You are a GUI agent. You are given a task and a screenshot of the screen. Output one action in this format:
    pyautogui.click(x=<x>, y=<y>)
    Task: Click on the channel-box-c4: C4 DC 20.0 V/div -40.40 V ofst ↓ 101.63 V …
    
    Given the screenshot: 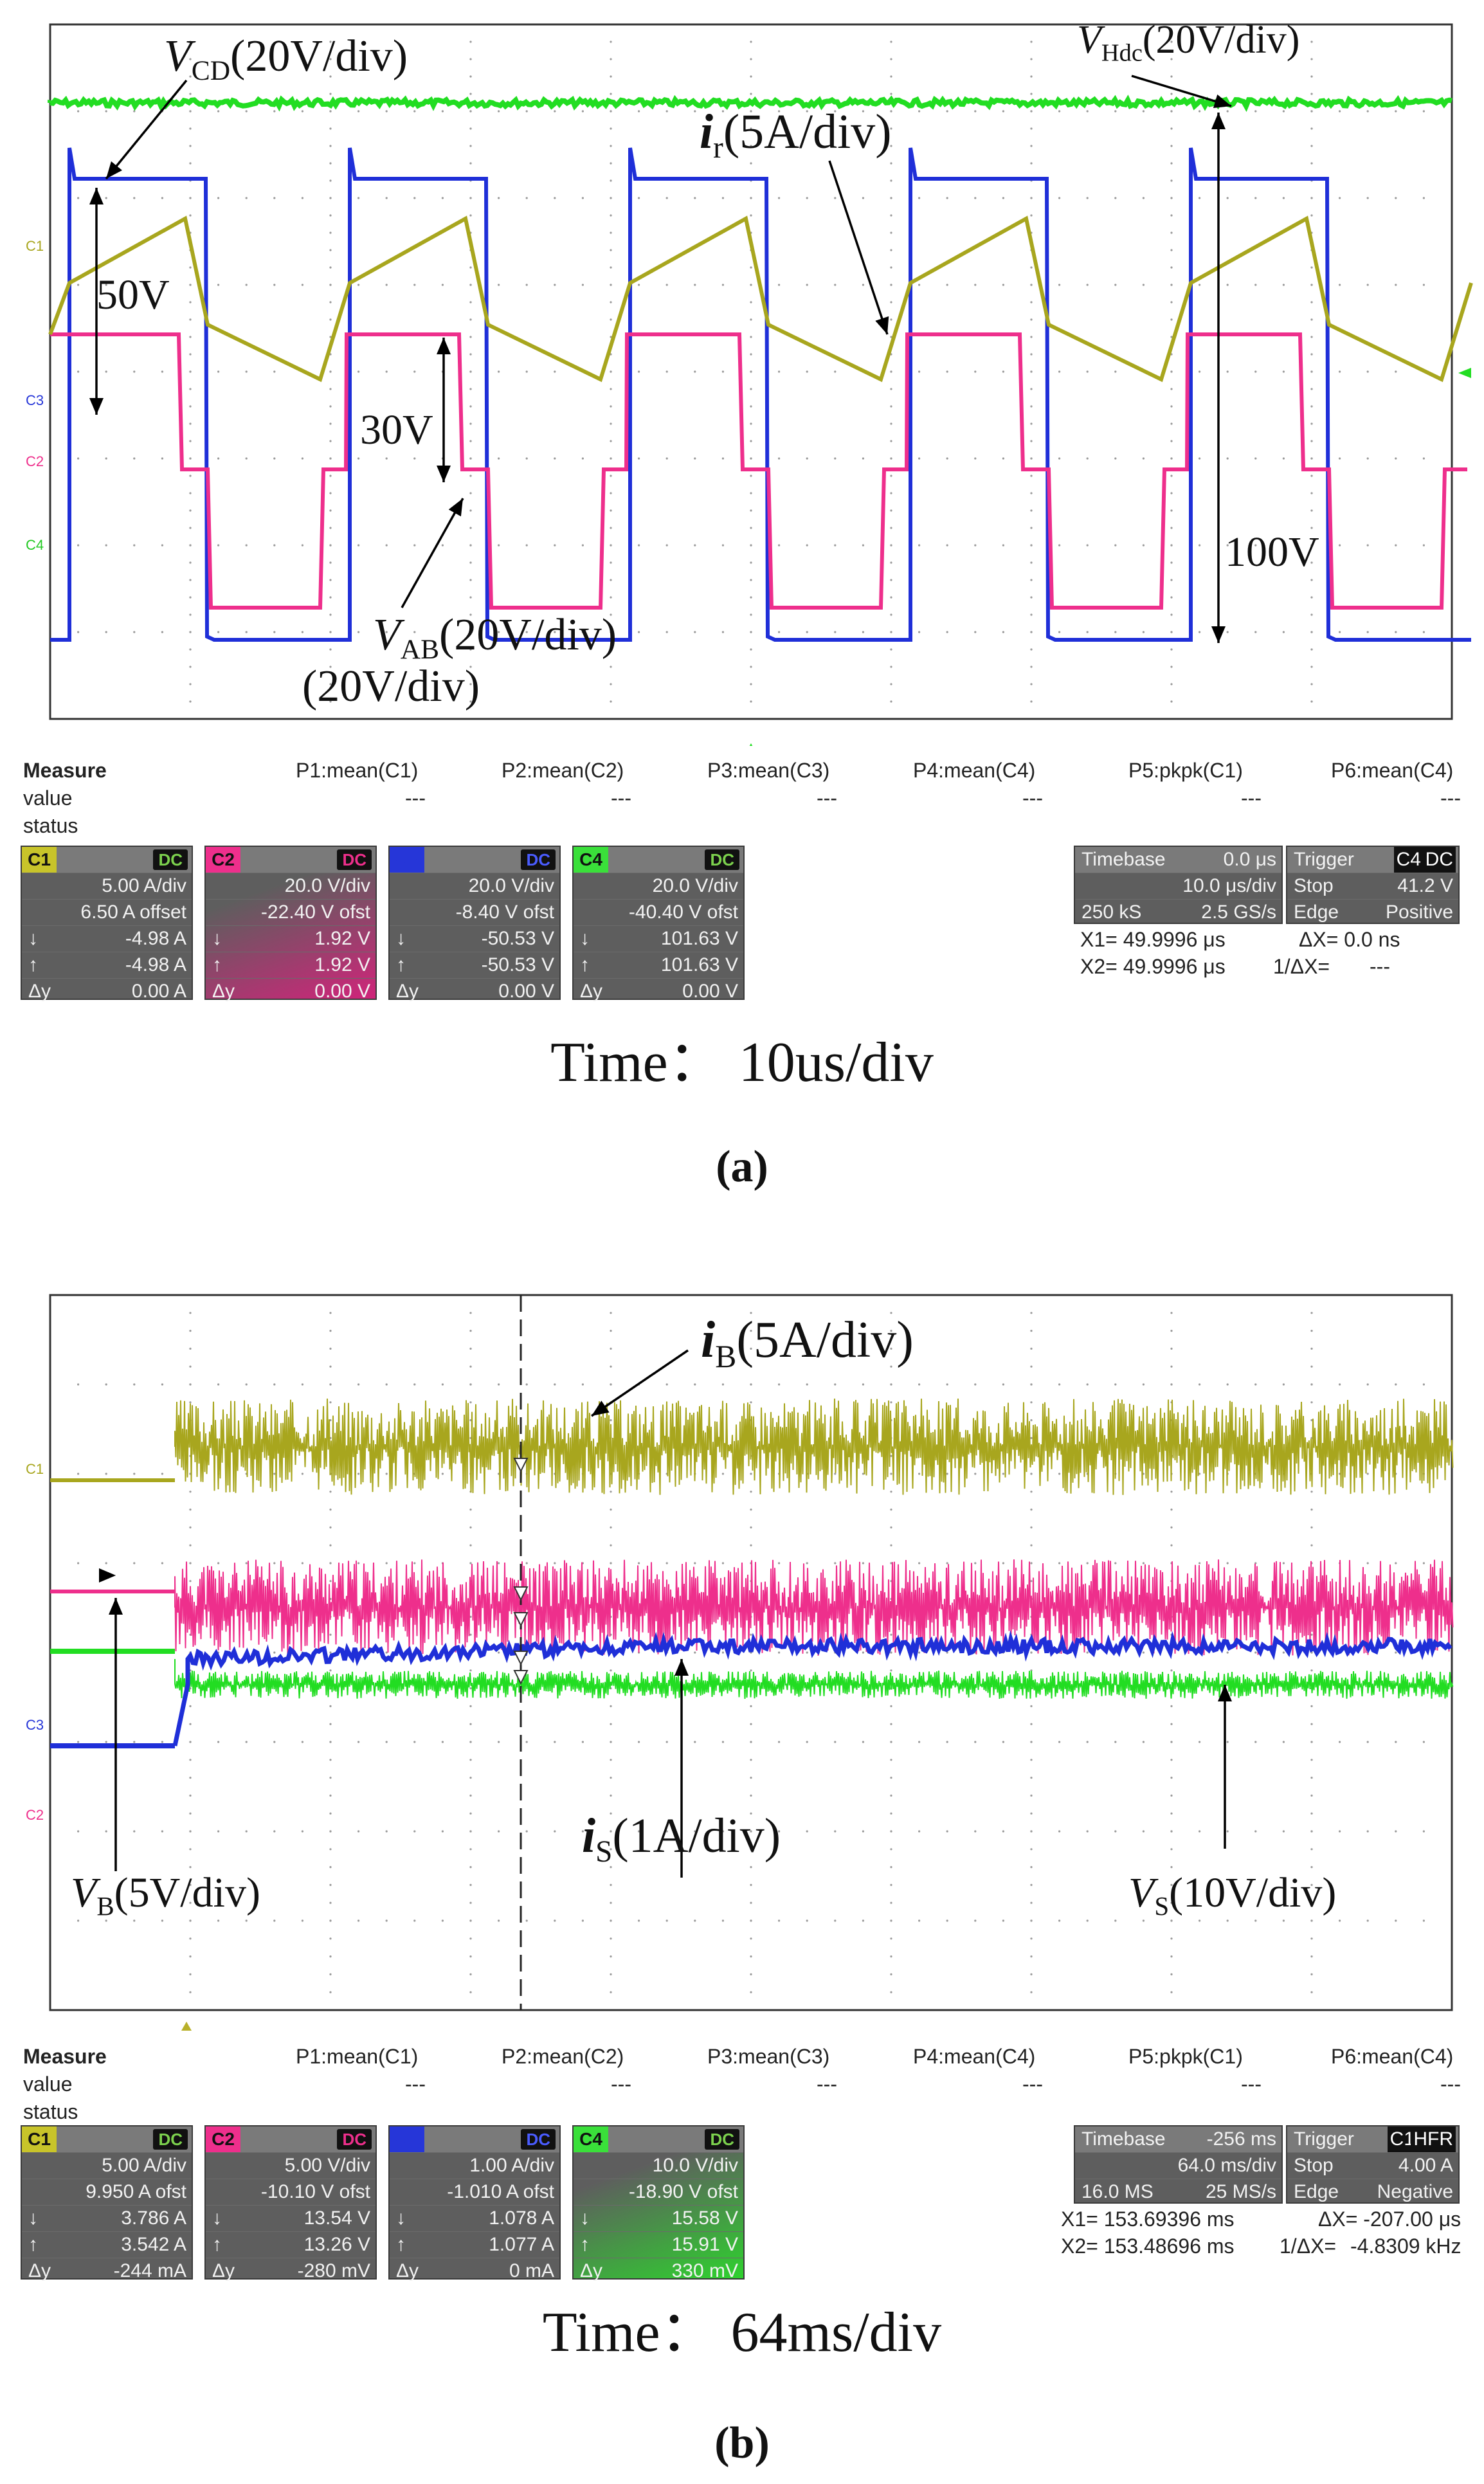 What is the action you would take?
    pyautogui.click(x=658, y=924)
    